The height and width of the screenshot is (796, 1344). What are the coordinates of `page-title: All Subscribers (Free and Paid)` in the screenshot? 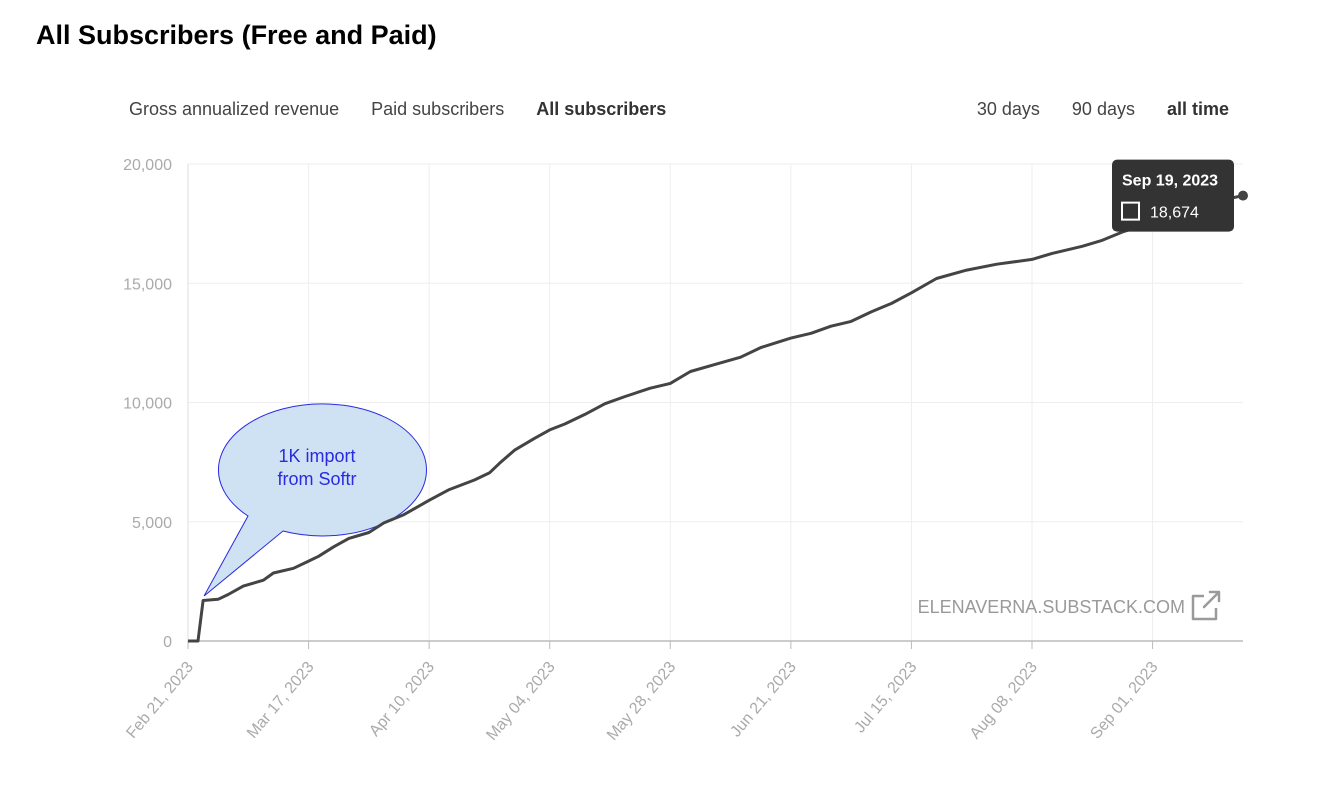 It's located at (236, 35).